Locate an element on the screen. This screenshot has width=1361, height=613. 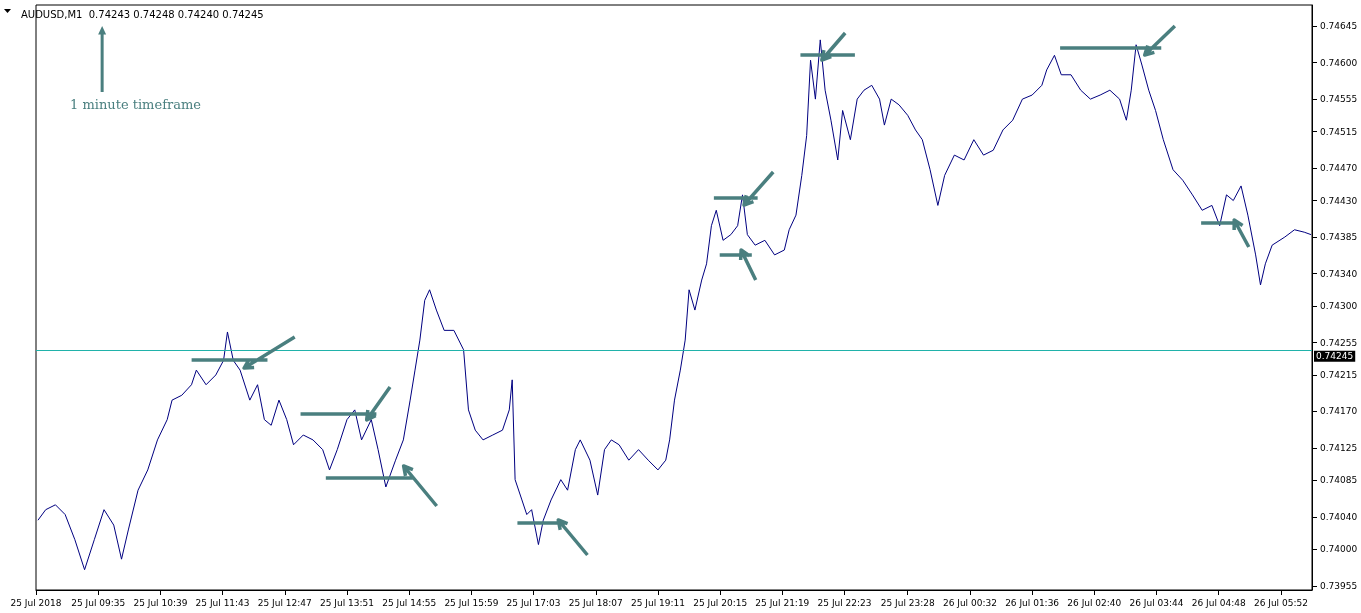
x-tick-label: 25 Jul 10:39 is located at coordinates (160, 602).